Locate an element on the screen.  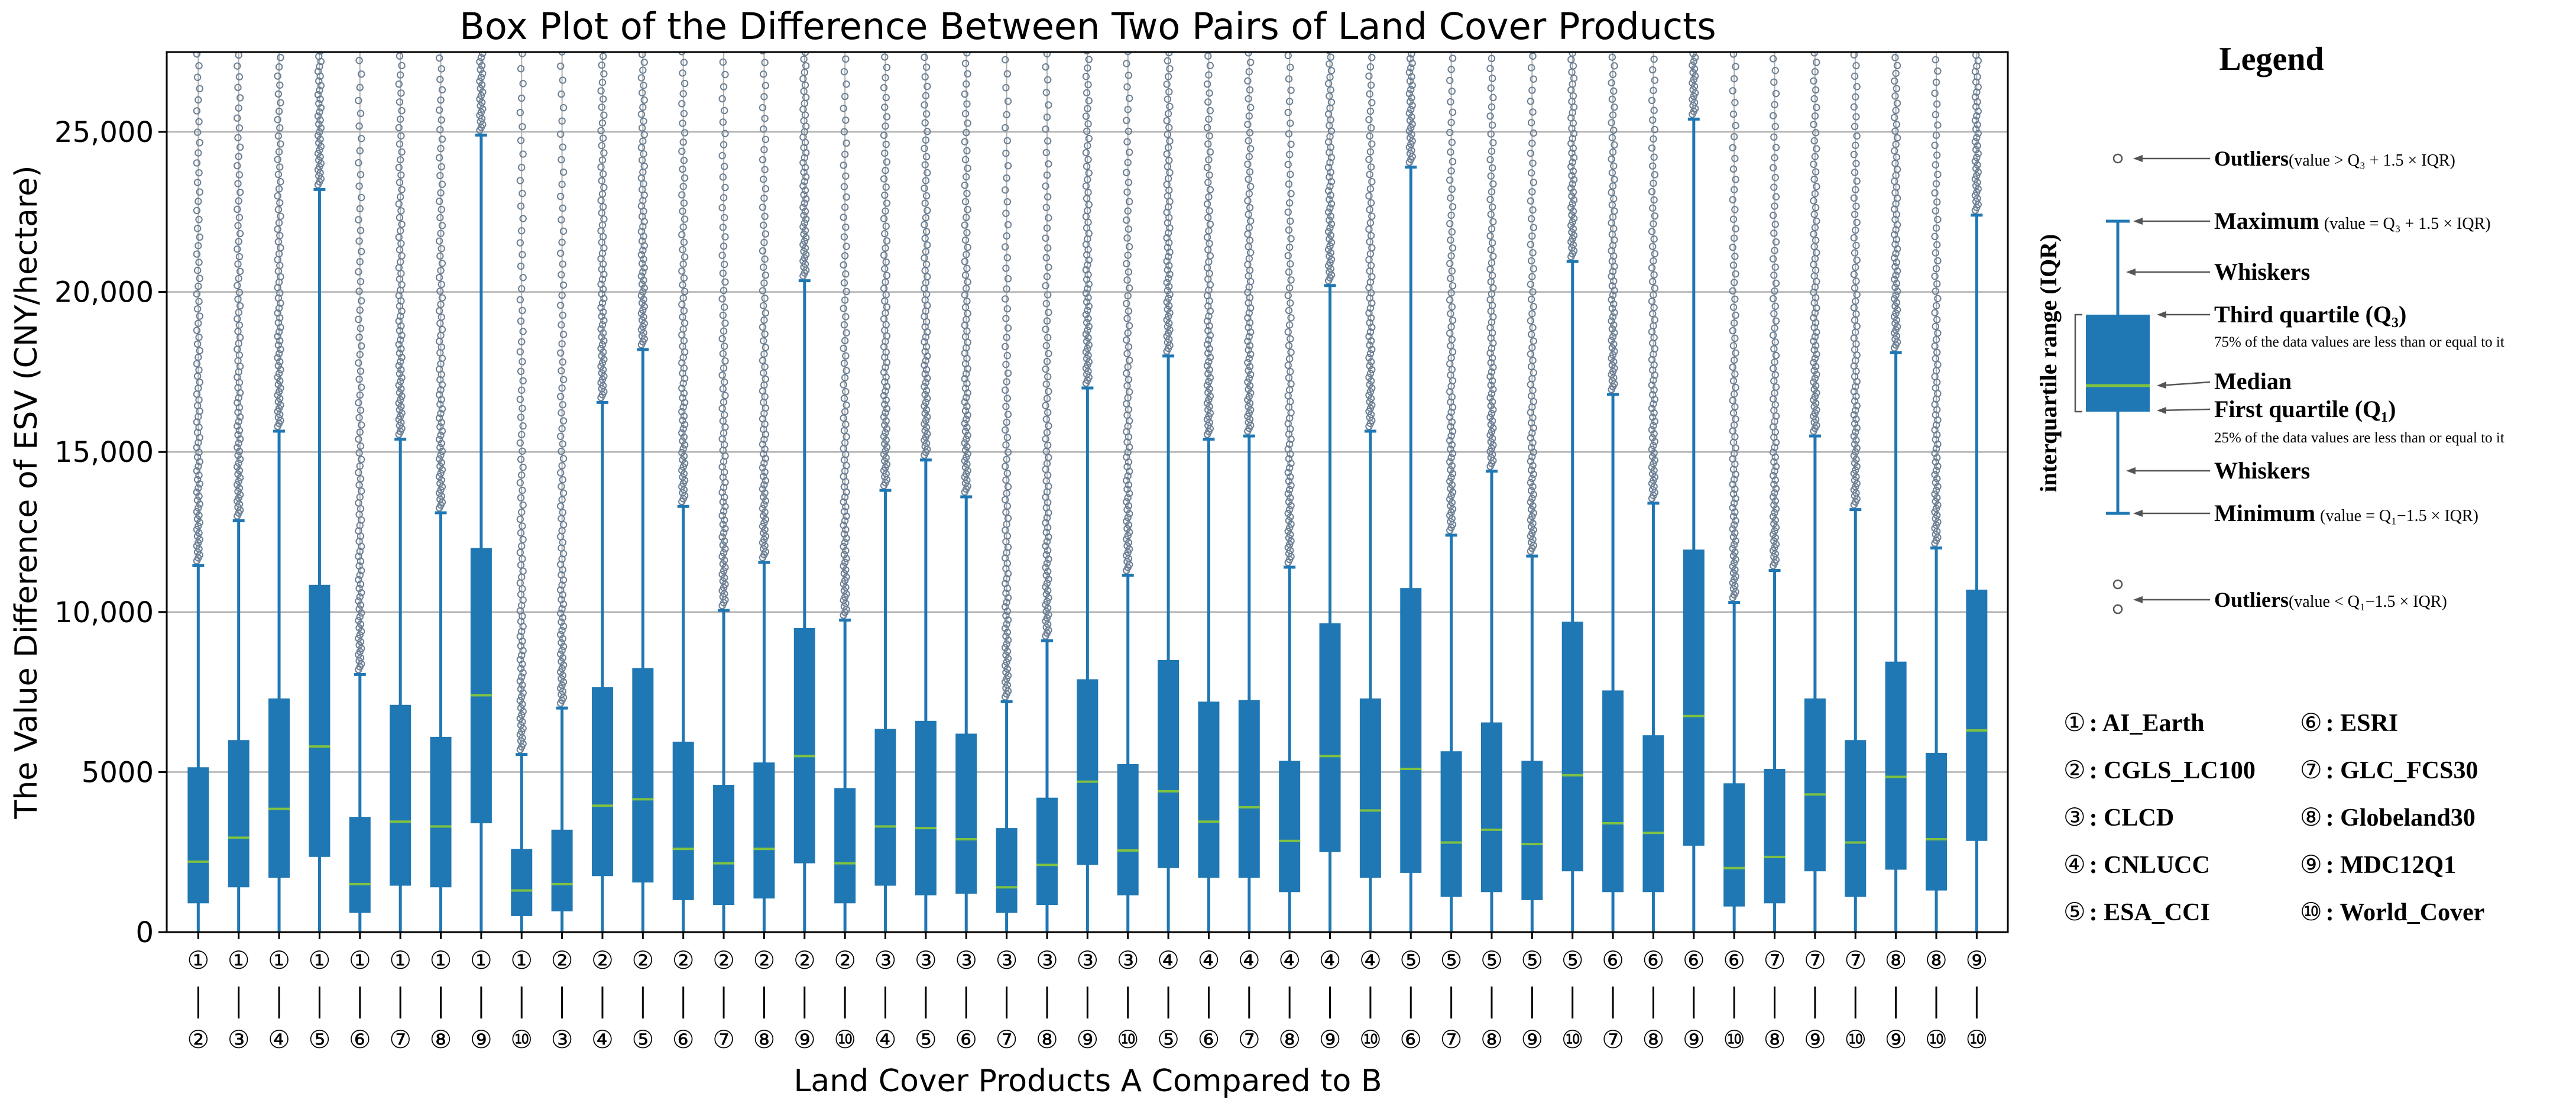
x-tick-label-b: ⑨ is located at coordinates (1896, 1039).